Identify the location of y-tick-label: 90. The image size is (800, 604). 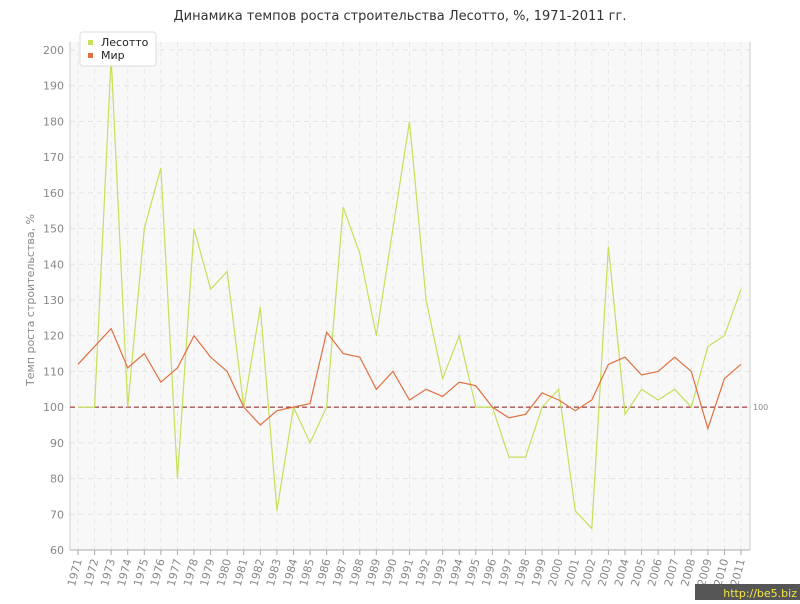
(57, 443).